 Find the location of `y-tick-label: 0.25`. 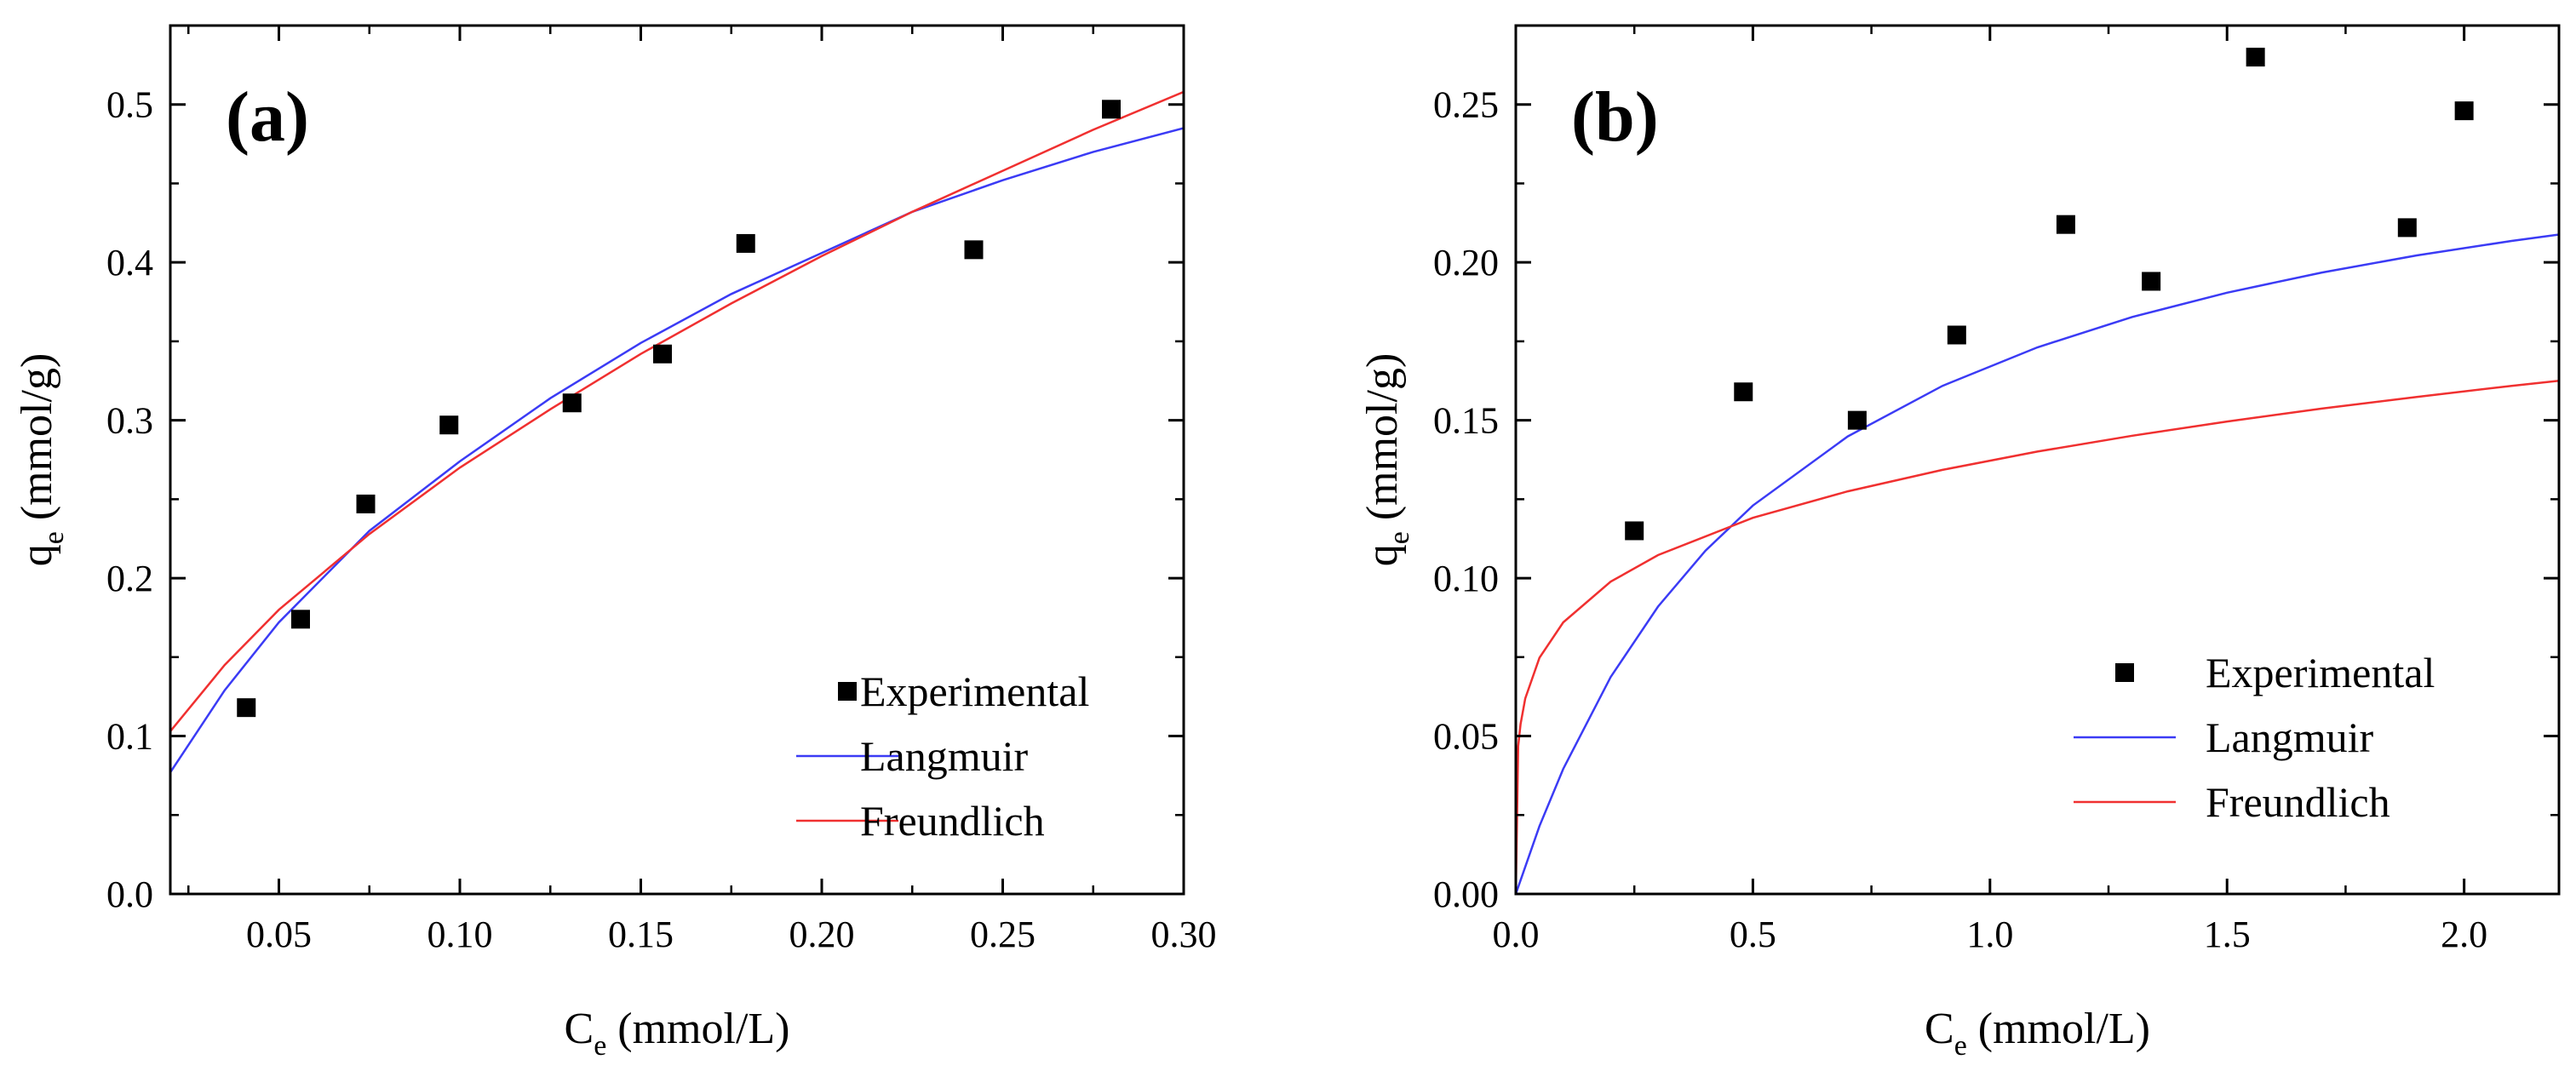

y-tick-label: 0.25 is located at coordinates (1466, 105).